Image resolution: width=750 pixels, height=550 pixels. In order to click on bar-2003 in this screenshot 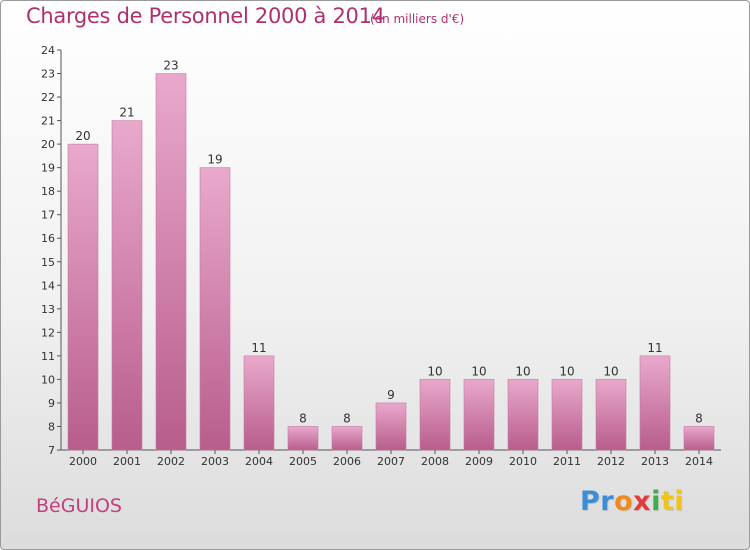, I will do `click(215, 309)`.